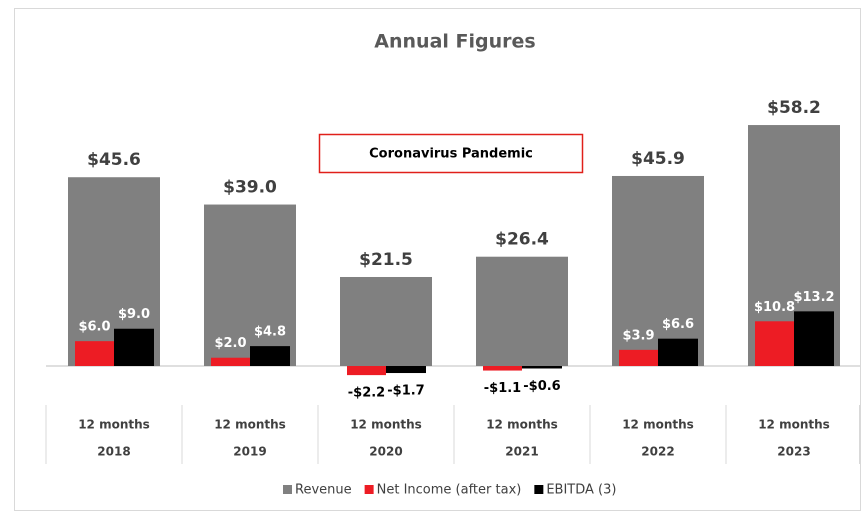  I want to click on x-tick-label: 2022, so click(657, 452).